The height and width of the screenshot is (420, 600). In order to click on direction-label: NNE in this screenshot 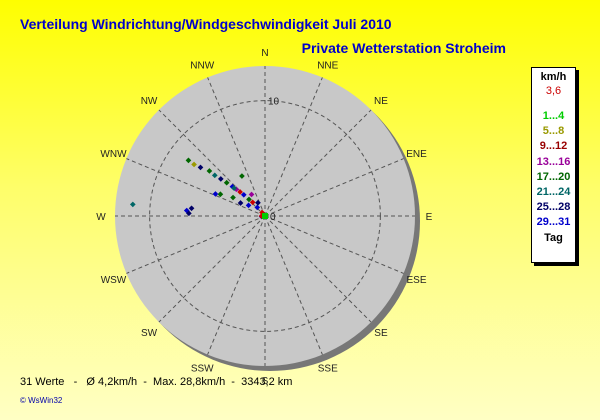, I will do `click(327, 65)`.